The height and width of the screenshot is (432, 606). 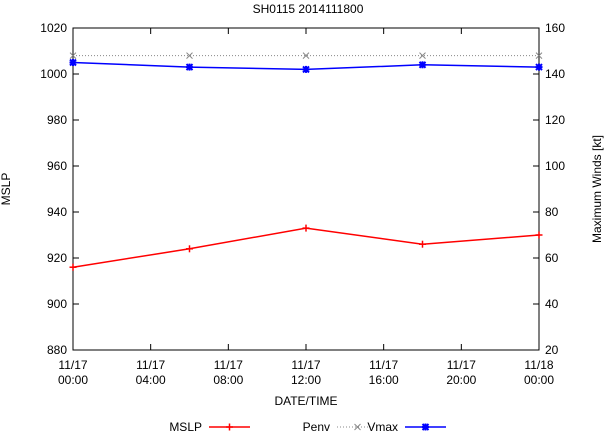 What do you see at coordinates (555, 189) in the screenshot?
I see `right-axis: 20 40 60 80 100 120 140 160` at bounding box center [555, 189].